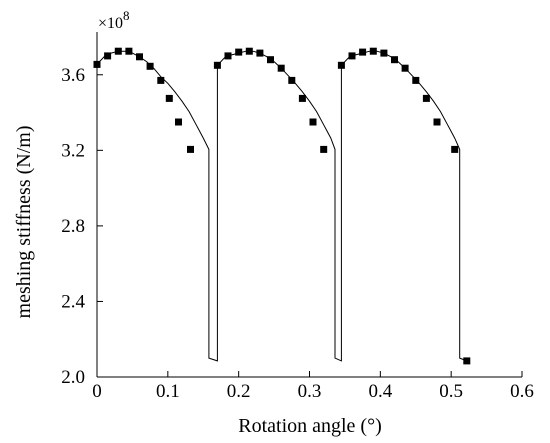  What do you see at coordinates (73, 301) in the screenshot?
I see `y-tick-label: 2.4` at bounding box center [73, 301].